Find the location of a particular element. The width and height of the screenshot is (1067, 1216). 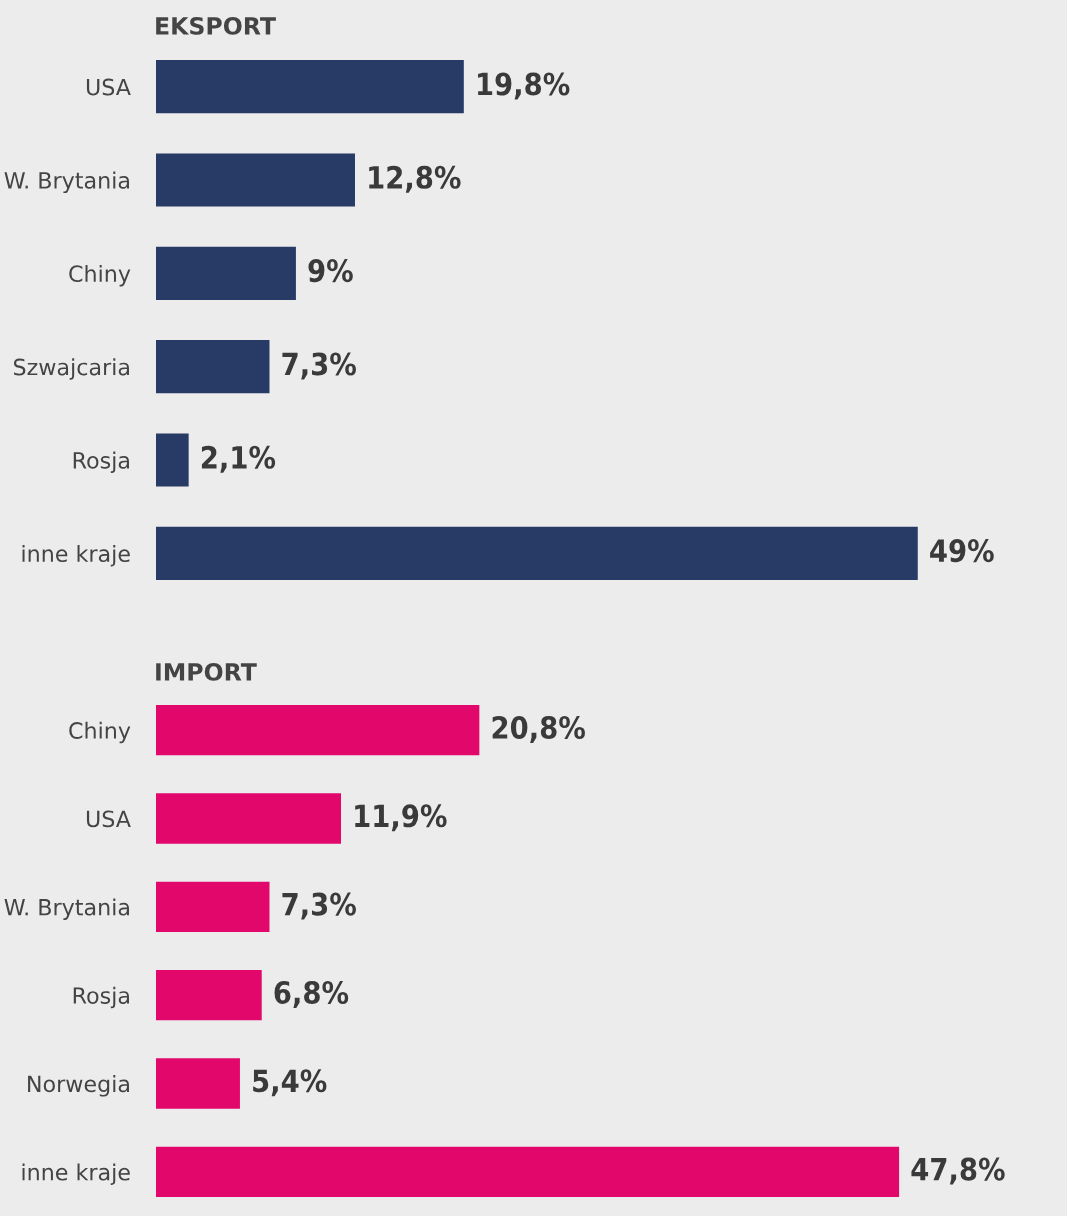

data-label: 11,9% is located at coordinates (401, 818).